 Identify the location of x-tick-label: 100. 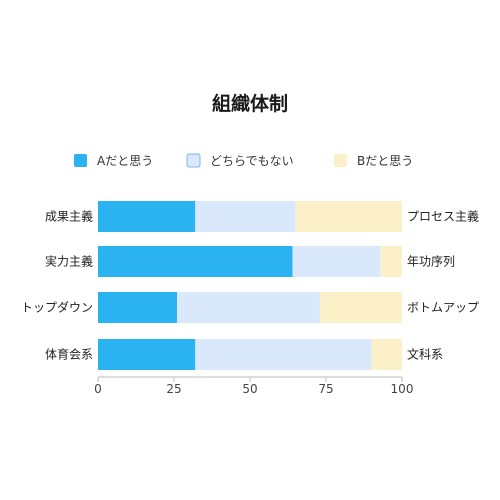
(402, 389).